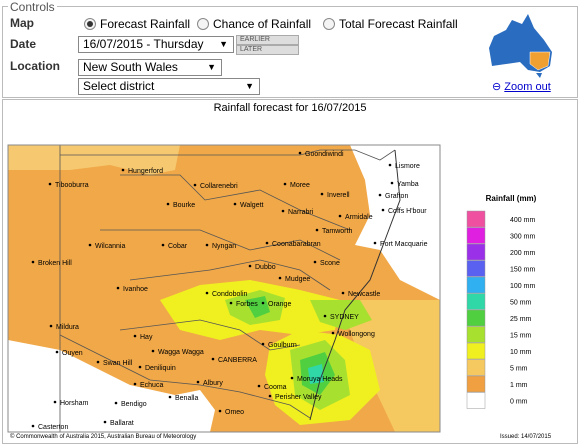 The image size is (580, 444). Describe the element at coordinates (522, 286) in the screenshot. I see `legend-label: 100 mm` at that location.